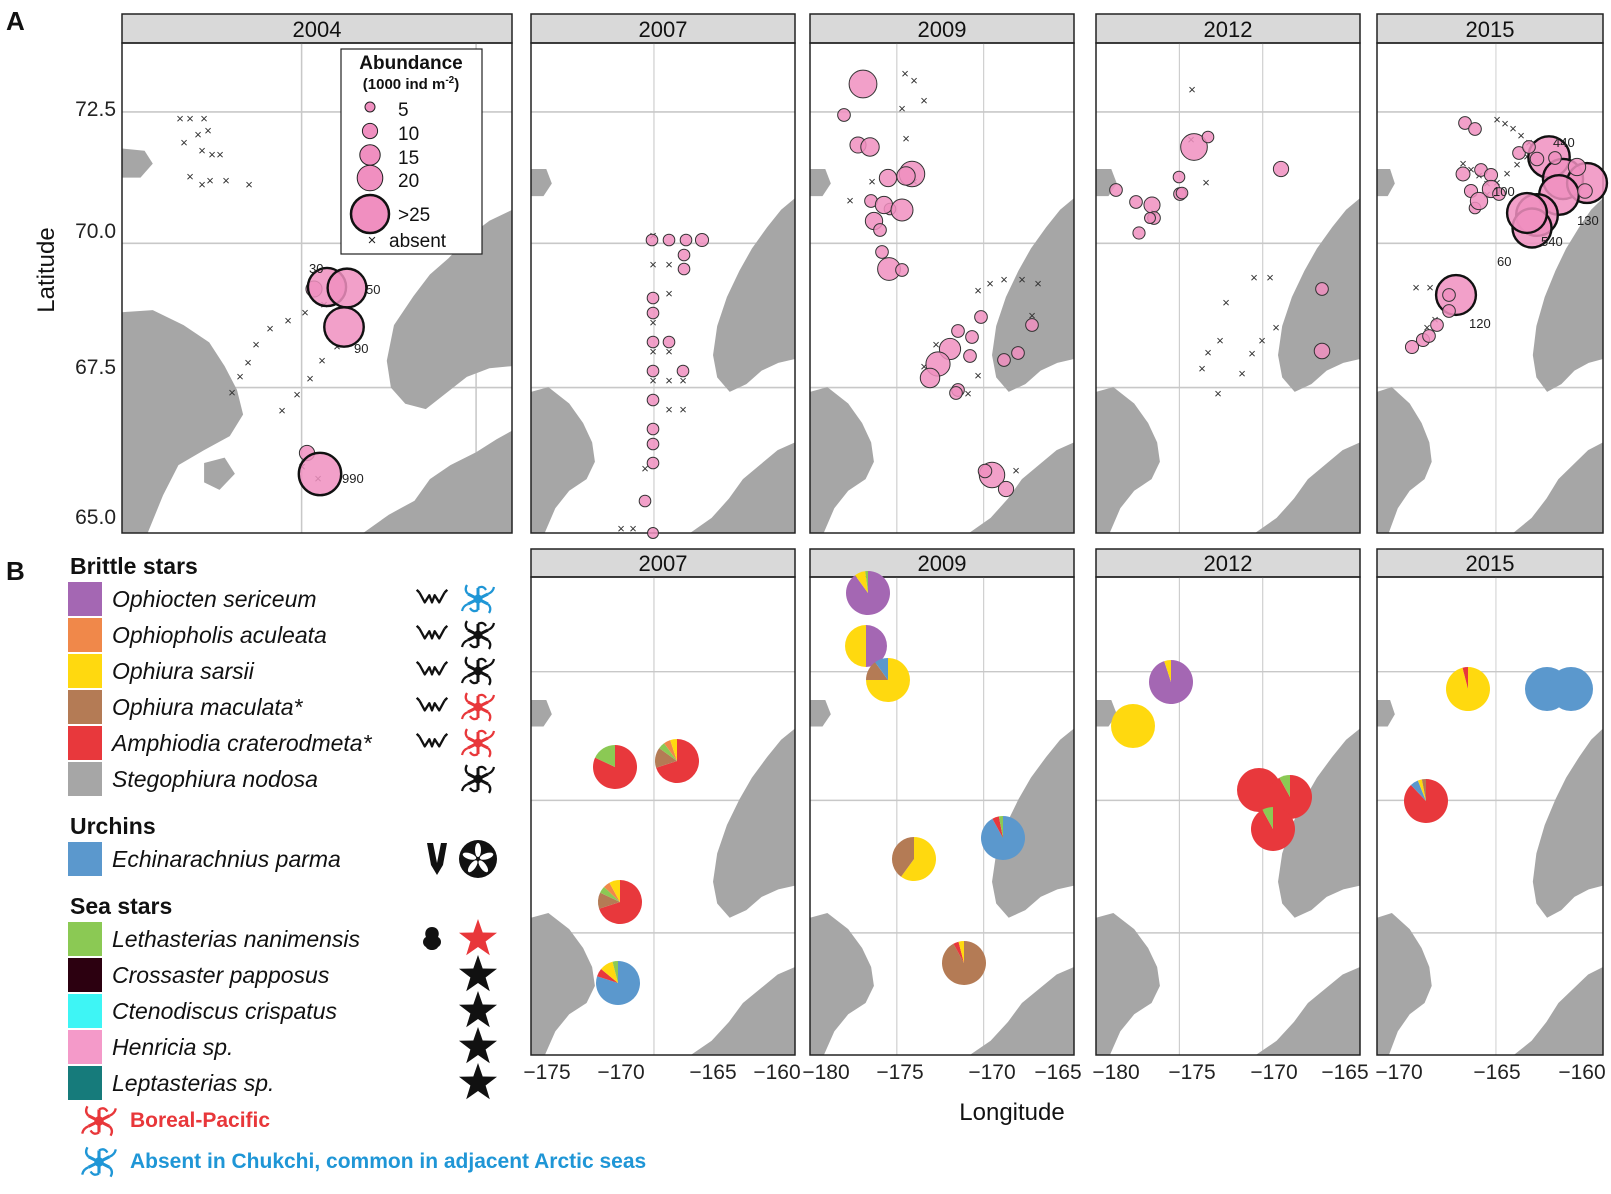 The height and width of the screenshot is (1194, 1611). What do you see at coordinates (219, 635) in the screenshot?
I see `legend-species-name: Ophiopholis aculeata` at bounding box center [219, 635].